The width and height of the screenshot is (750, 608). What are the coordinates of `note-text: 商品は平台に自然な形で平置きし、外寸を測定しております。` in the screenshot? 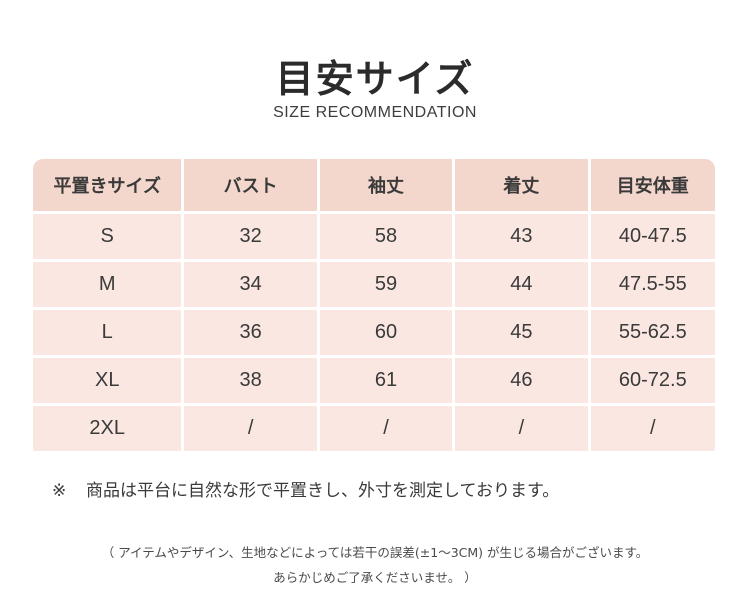 It's located at (323, 491).